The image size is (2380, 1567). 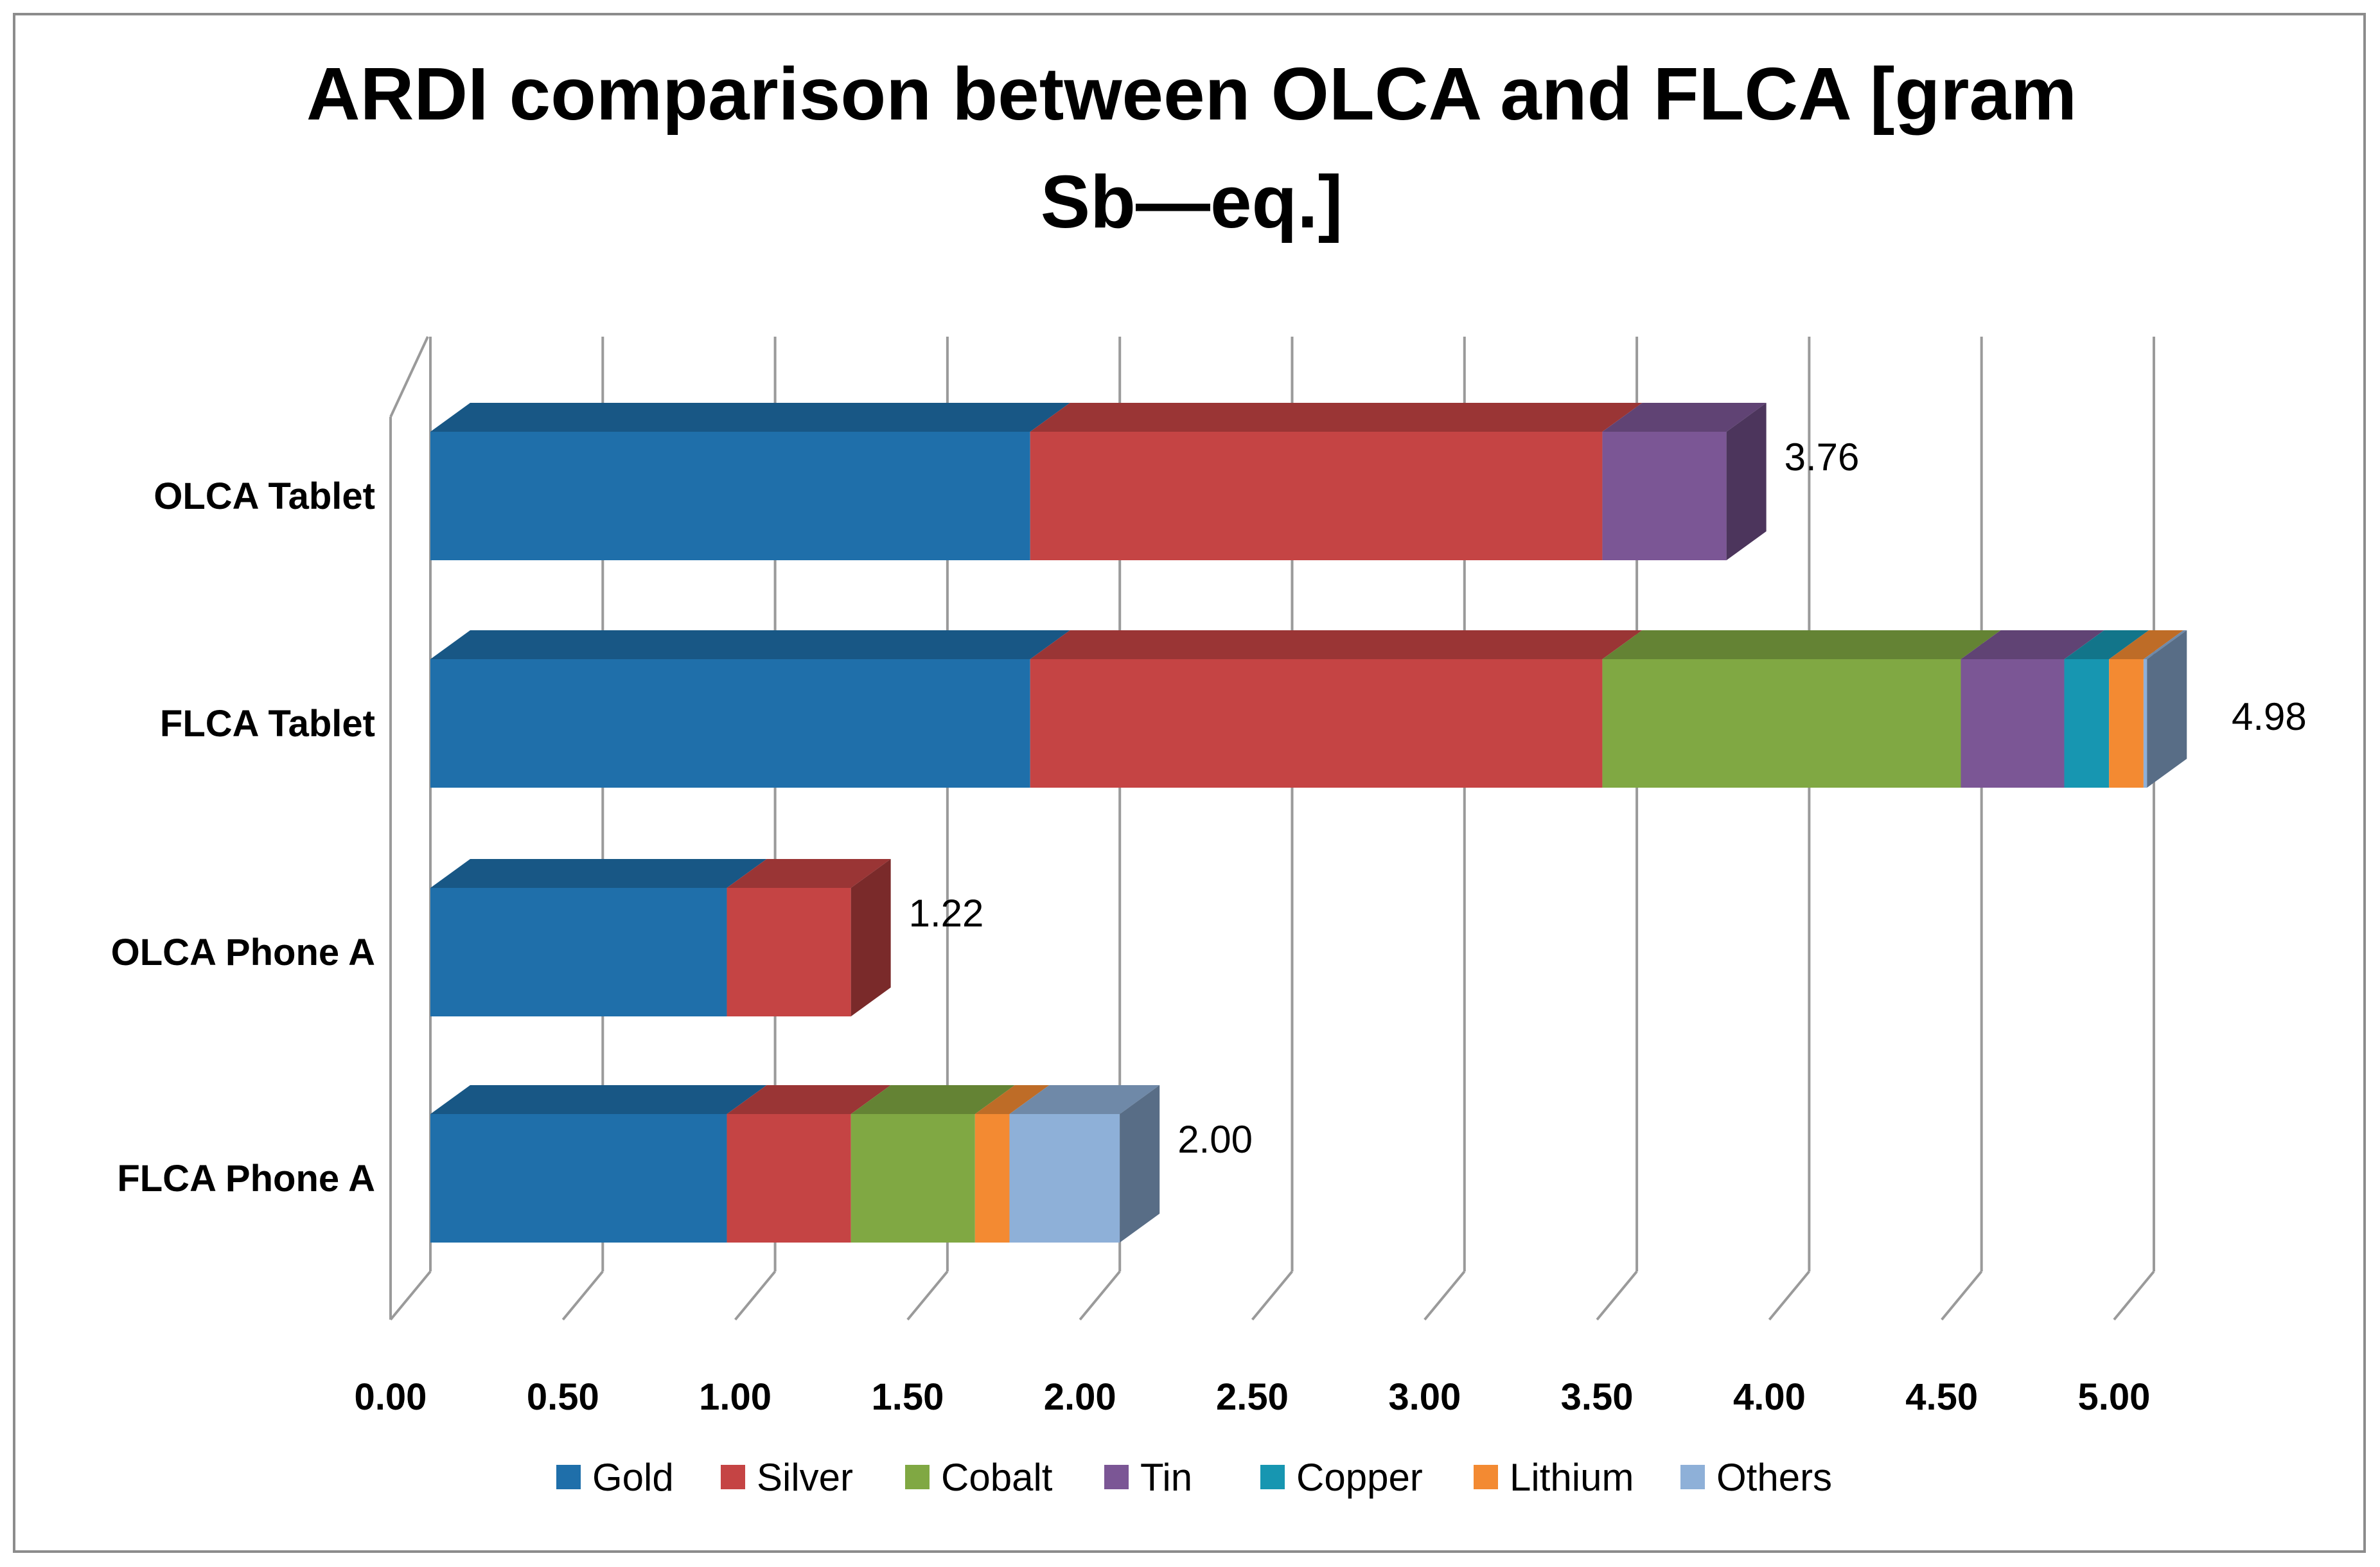 I want to click on x-tick-label: 5.00, so click(x=2114, y=1397).